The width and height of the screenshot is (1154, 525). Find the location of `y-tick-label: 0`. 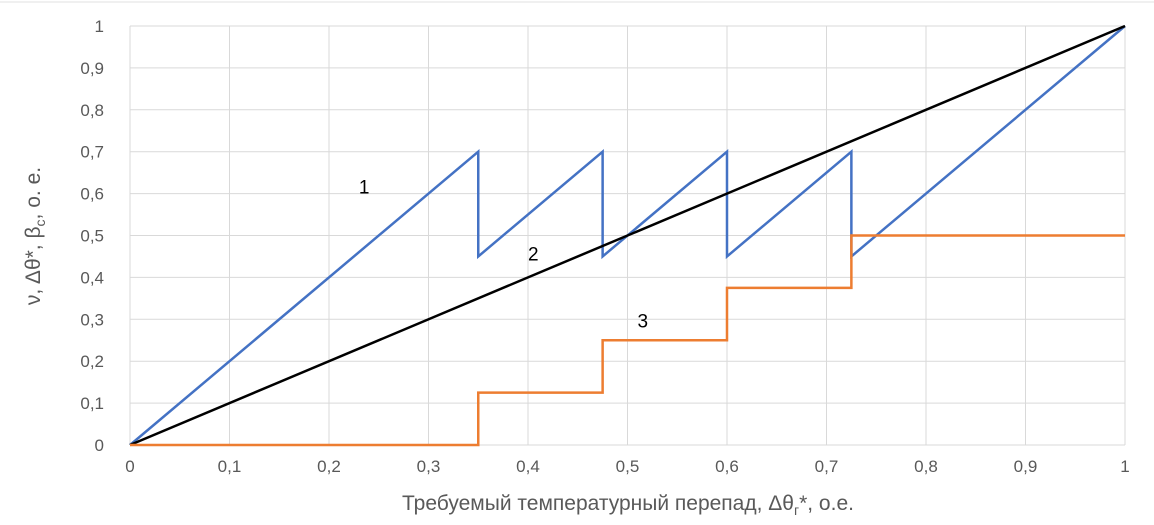

y-tick-label: 0 is located at coordinates (99, 445).